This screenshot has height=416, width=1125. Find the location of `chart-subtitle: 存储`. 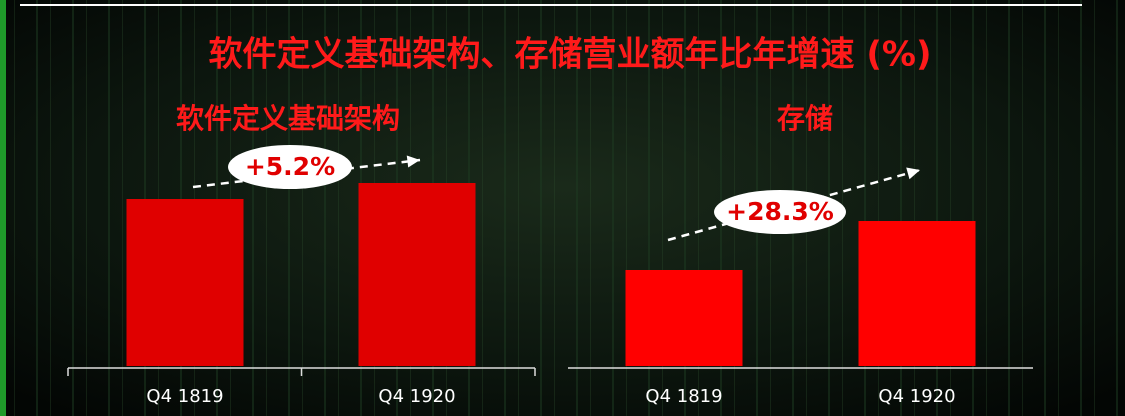

chart-subtitle: 存储 is located at coordinates (805, 118).